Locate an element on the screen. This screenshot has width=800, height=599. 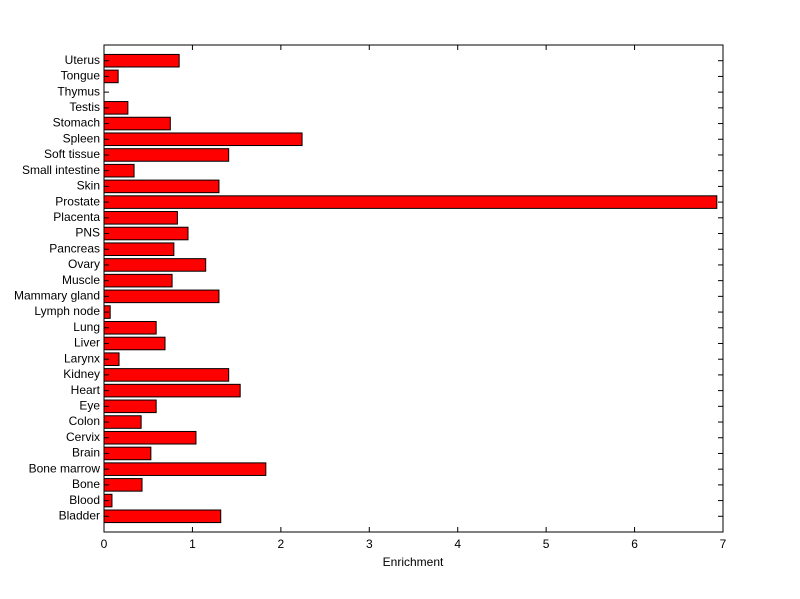
y-tick-label: Placenta is located at coordinates (76, 217).